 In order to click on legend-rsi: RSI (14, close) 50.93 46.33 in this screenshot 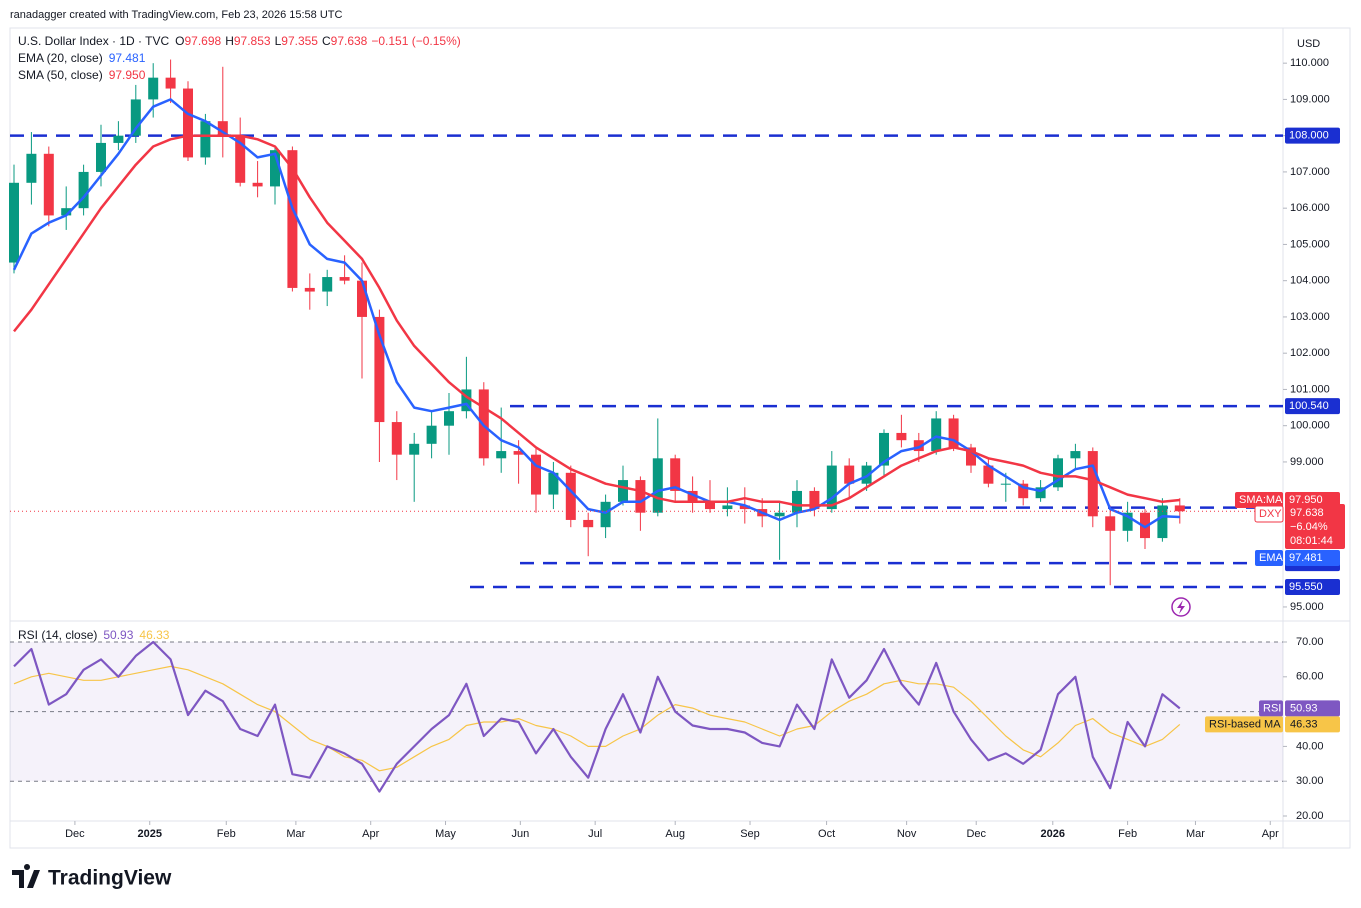, I will do `click(94, 635)`.